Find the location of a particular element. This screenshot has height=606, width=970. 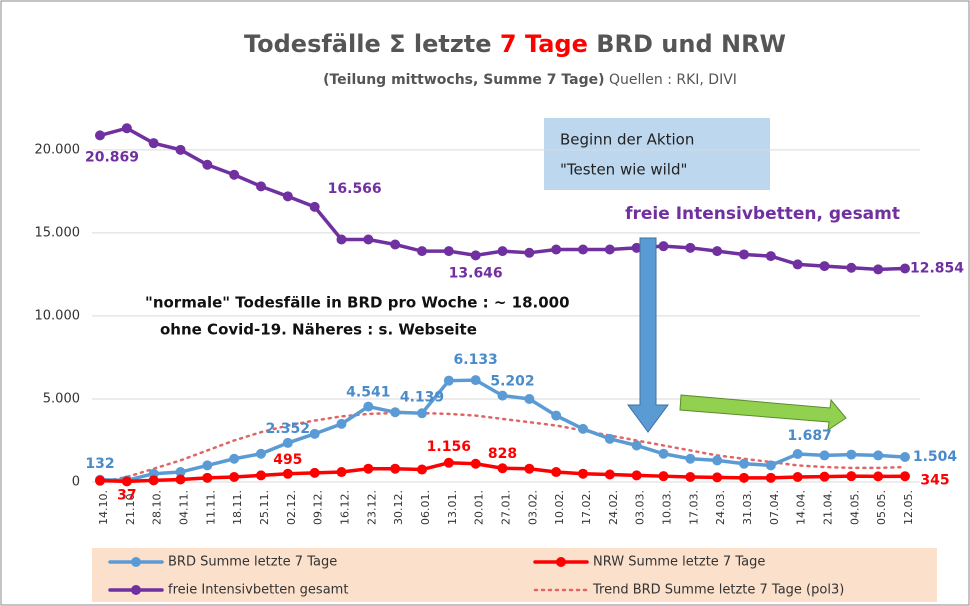

value-label: 1.687 is located at coordinates (810, 436).